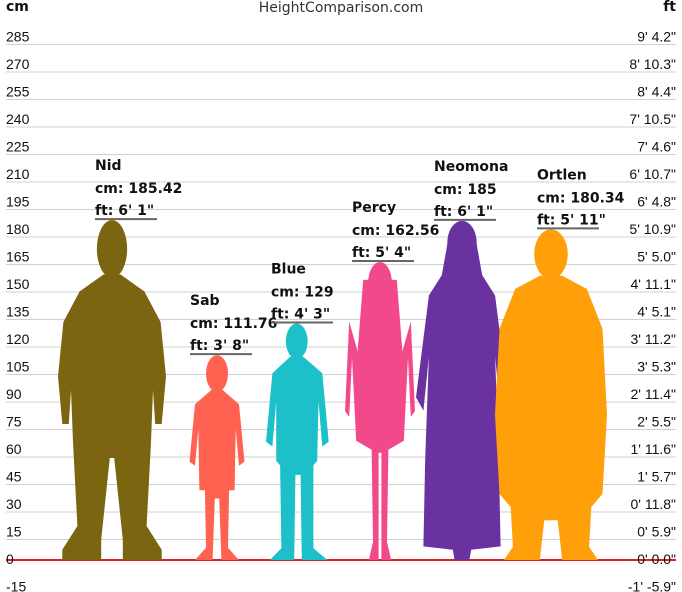 This screenshot has width=682, height=592. I want to click on figure-cm-label: cm: 180.34, so click(581, 198).